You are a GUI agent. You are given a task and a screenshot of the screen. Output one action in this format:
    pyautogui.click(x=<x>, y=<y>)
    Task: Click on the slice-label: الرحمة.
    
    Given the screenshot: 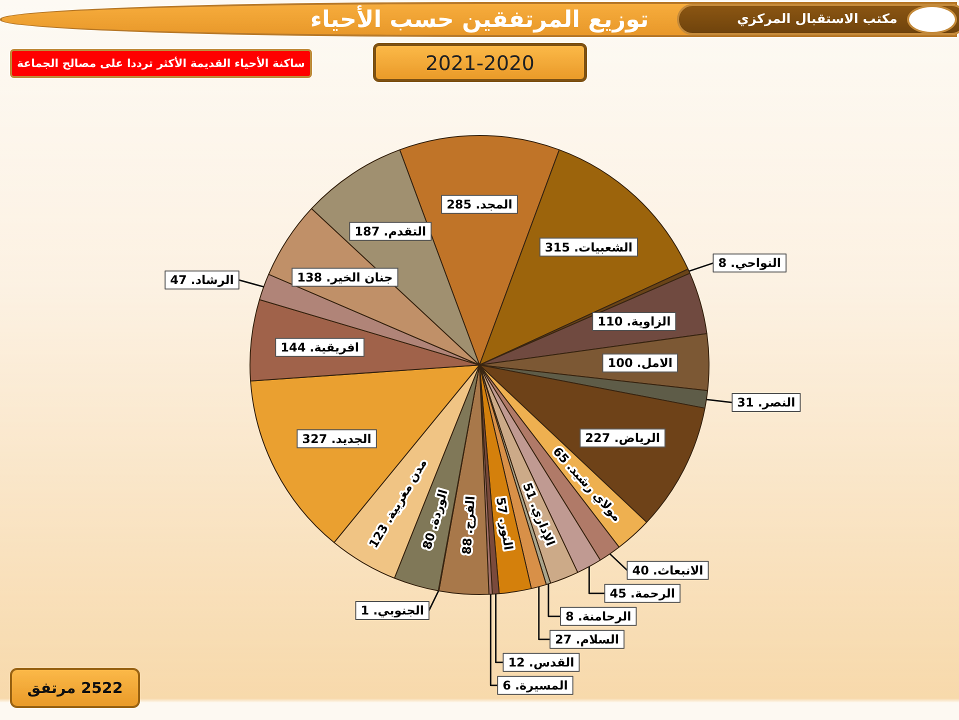 What is the action you would take?
    pyautogui.click(x=653, y=593)
    